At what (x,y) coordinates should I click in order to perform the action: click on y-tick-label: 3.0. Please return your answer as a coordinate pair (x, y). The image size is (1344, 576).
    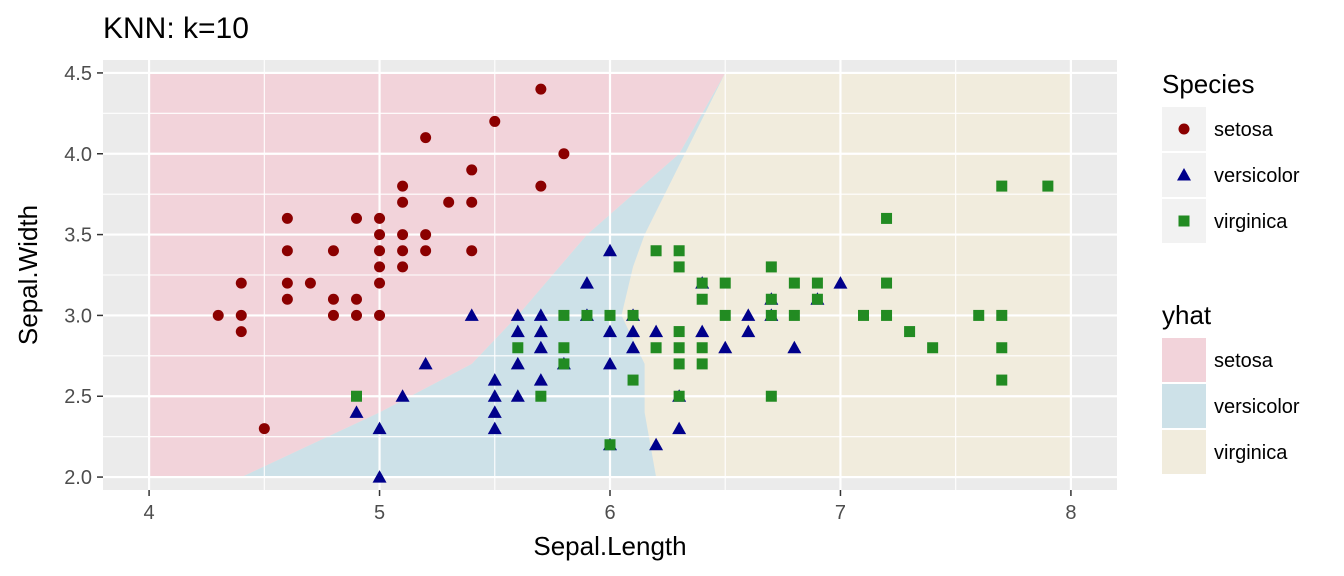
    Looking at the image, I should click on (78, 316).